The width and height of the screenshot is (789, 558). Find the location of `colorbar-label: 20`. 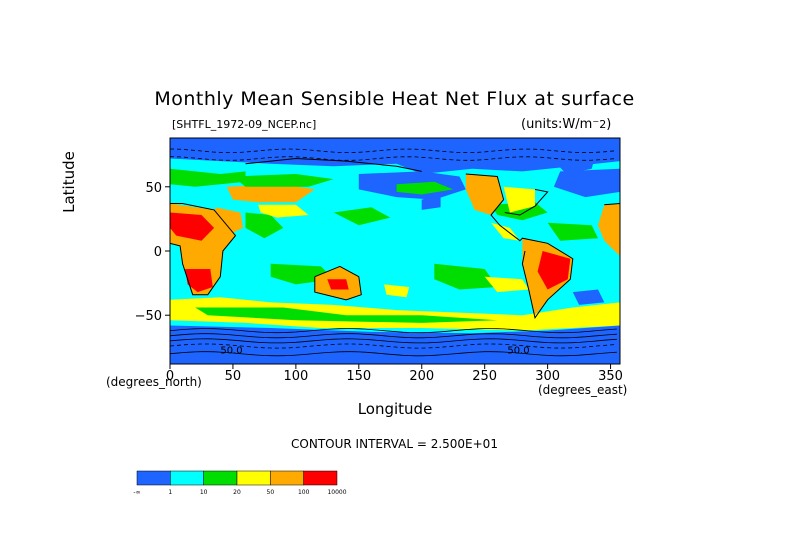

colorbar-label: 20 is located at coordinates (237, 492).